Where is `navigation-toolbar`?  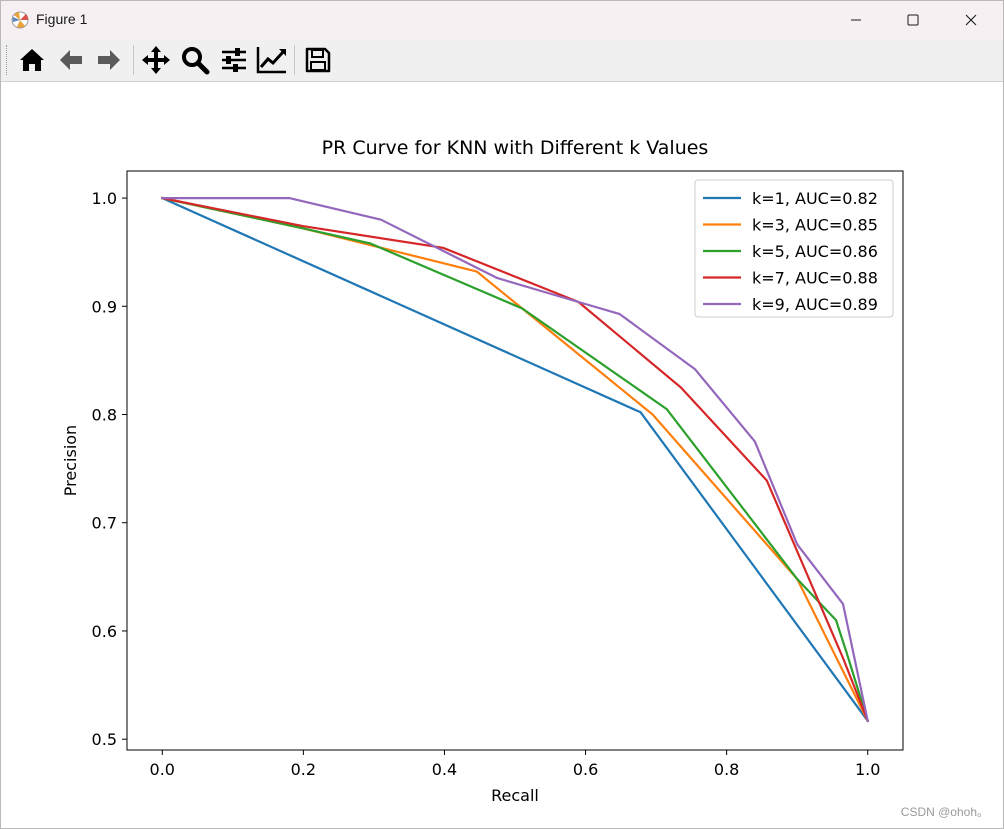
navigation-toolbar is located at coordinates (502, 60).